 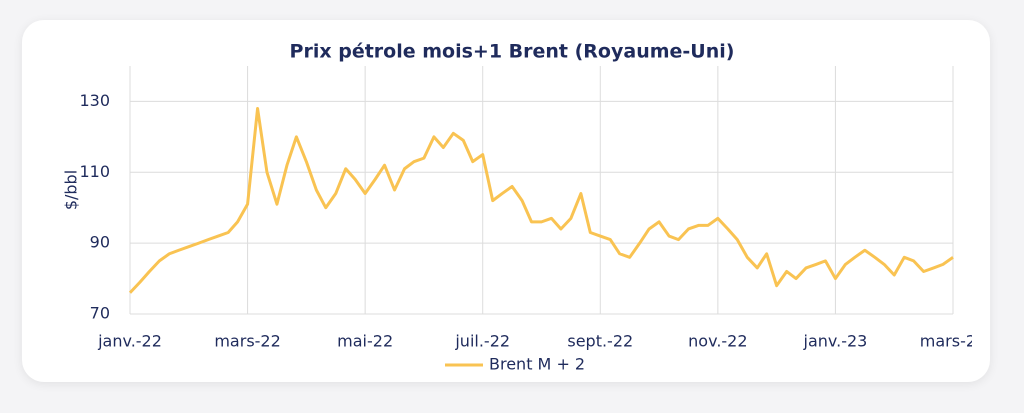 What do you see at coordinates (94, 100) in the screenshot?
I see `y-tick-label: 130` at bounding box center [94, 100].